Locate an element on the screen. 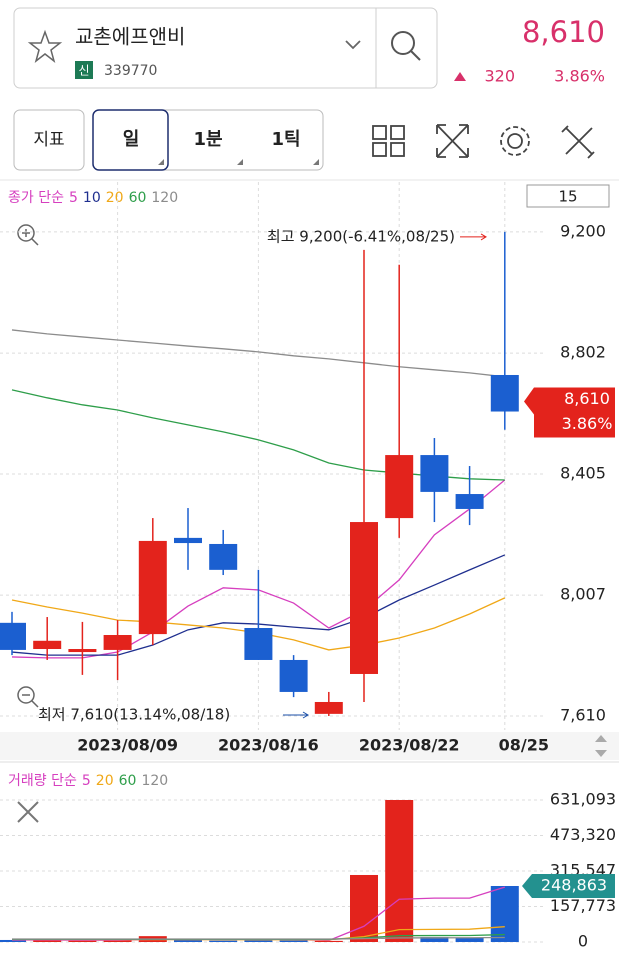 Image resolution: width=619 pixels, height=960 pixels. period-selected is located at coordinates (130, 140).